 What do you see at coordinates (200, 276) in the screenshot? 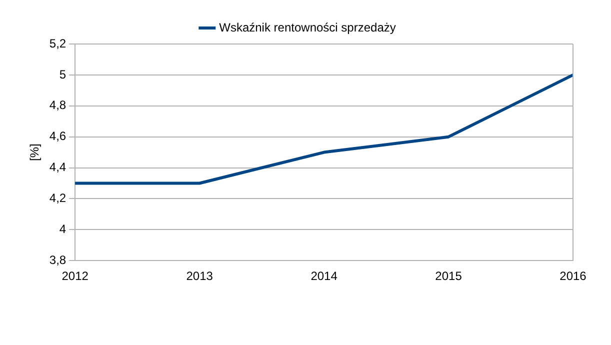
I see `x-tick-label: 2013` at bounding box center [200, 276].